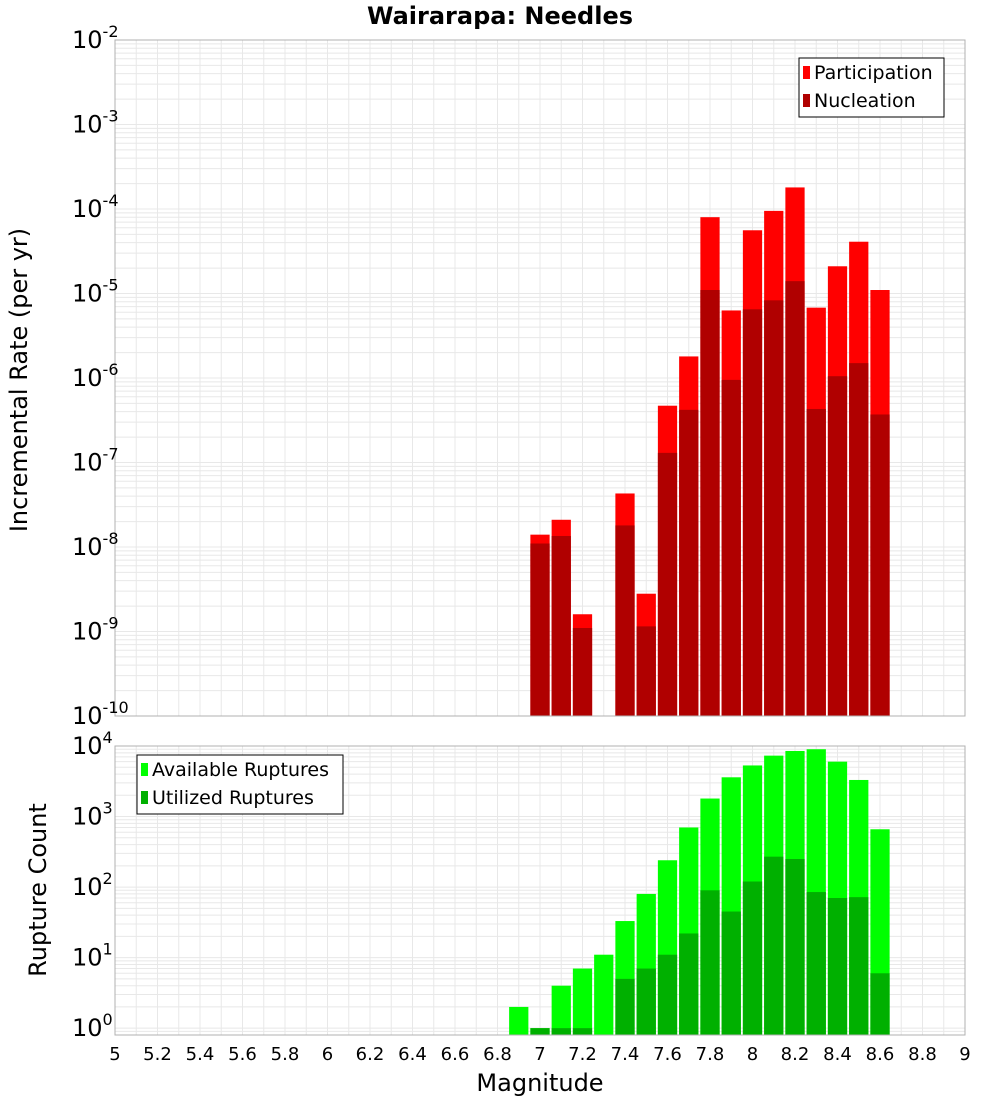  I want to click on x-tick-label: 5, so click(114, 1054).